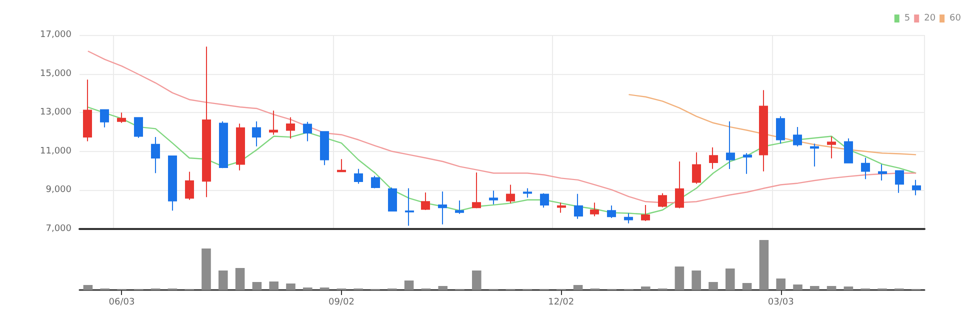 This screenshot has width=978, height=326. What do you see at coordinates (56, 35) in the screenshot?
I see `y-tick-label: 17,000` at bounding box center [56, 35].